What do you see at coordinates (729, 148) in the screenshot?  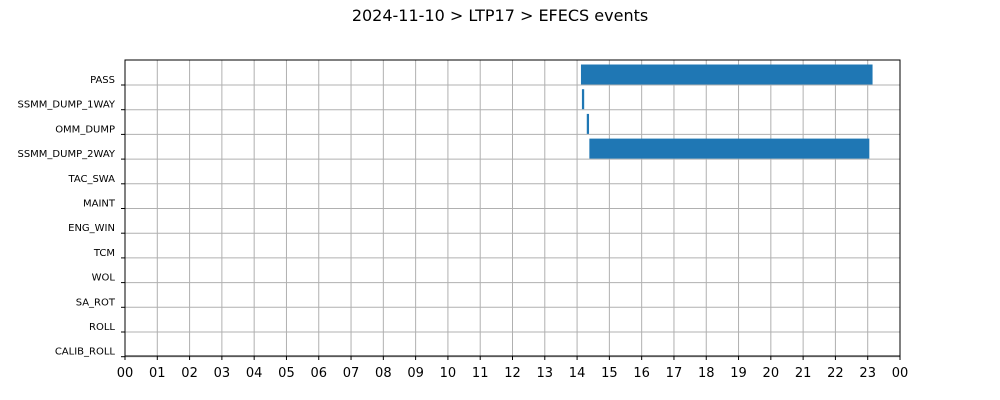 I see `event-bar-ssmm-dump-2way` at bounding box center [729, 148].